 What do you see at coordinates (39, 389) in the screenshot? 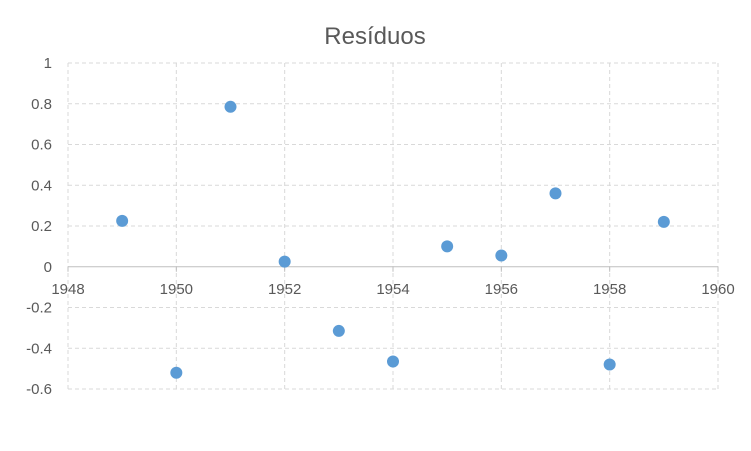
I see `y-tick-label: -0.6` at bounding box center [39, 389].